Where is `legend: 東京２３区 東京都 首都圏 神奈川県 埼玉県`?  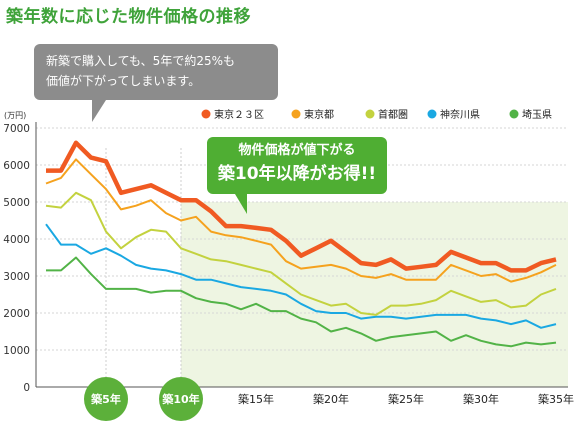
legend: 東京２３区 東京都 首都圏 神奈川県 埼玉県 is located at coordinates (376, 114).